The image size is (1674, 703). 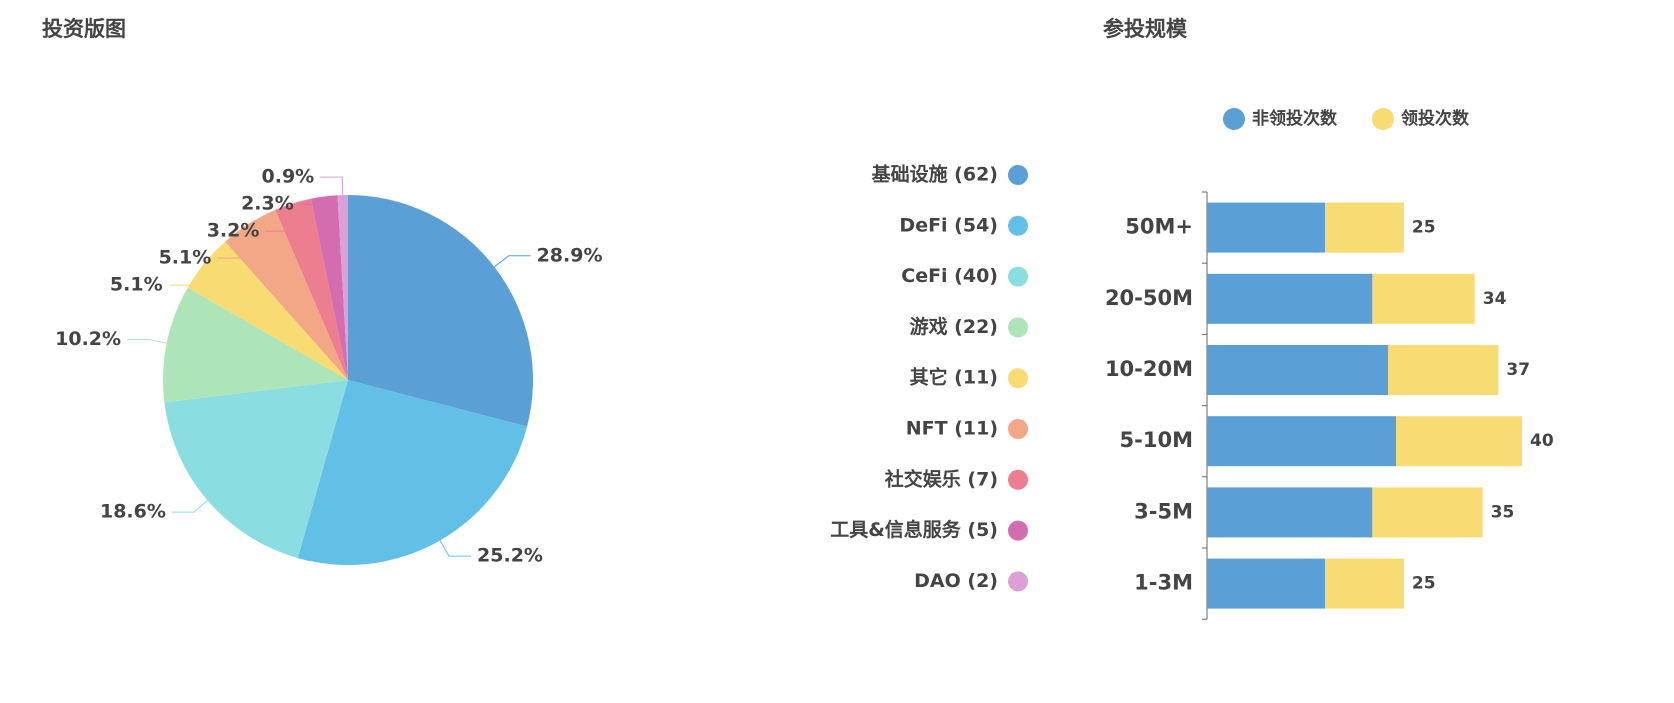 What do you see at coordinates (1149, 298) in the screenshot?
I see `category-label: 20-50M` at bounding box center [1149, 298].